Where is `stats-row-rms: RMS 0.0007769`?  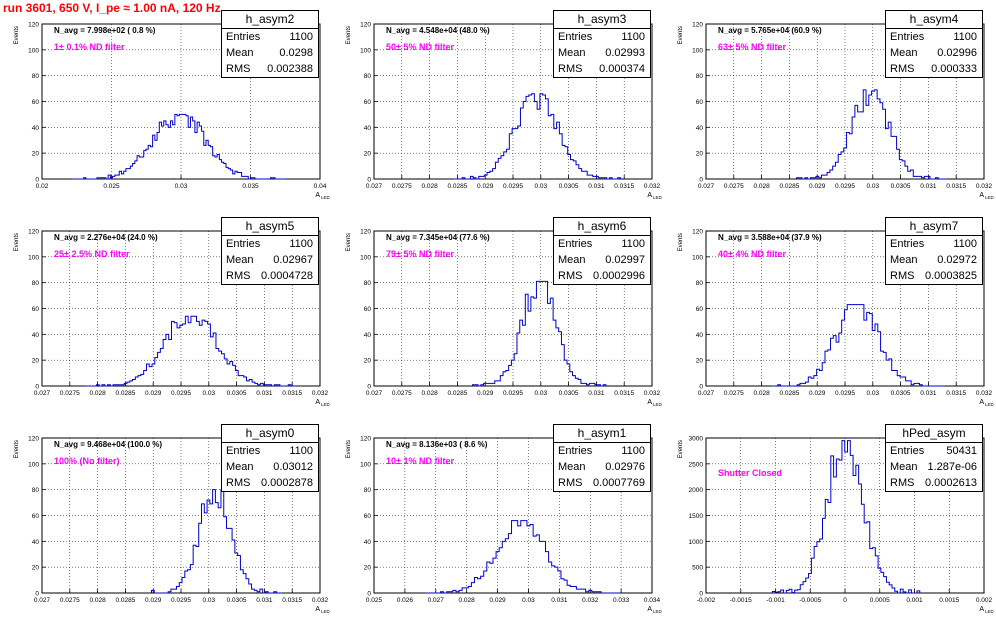 stats-row-rms: RMS 0.0007769 is located at coordinates (602, 483).